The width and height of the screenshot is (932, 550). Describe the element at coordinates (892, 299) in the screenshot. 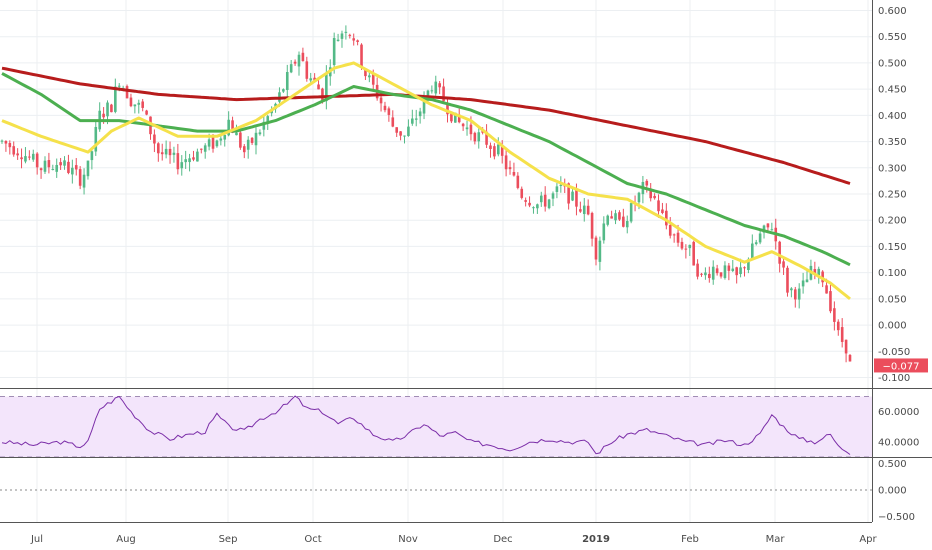

I see `y-tick-label: 0.050` at that location.